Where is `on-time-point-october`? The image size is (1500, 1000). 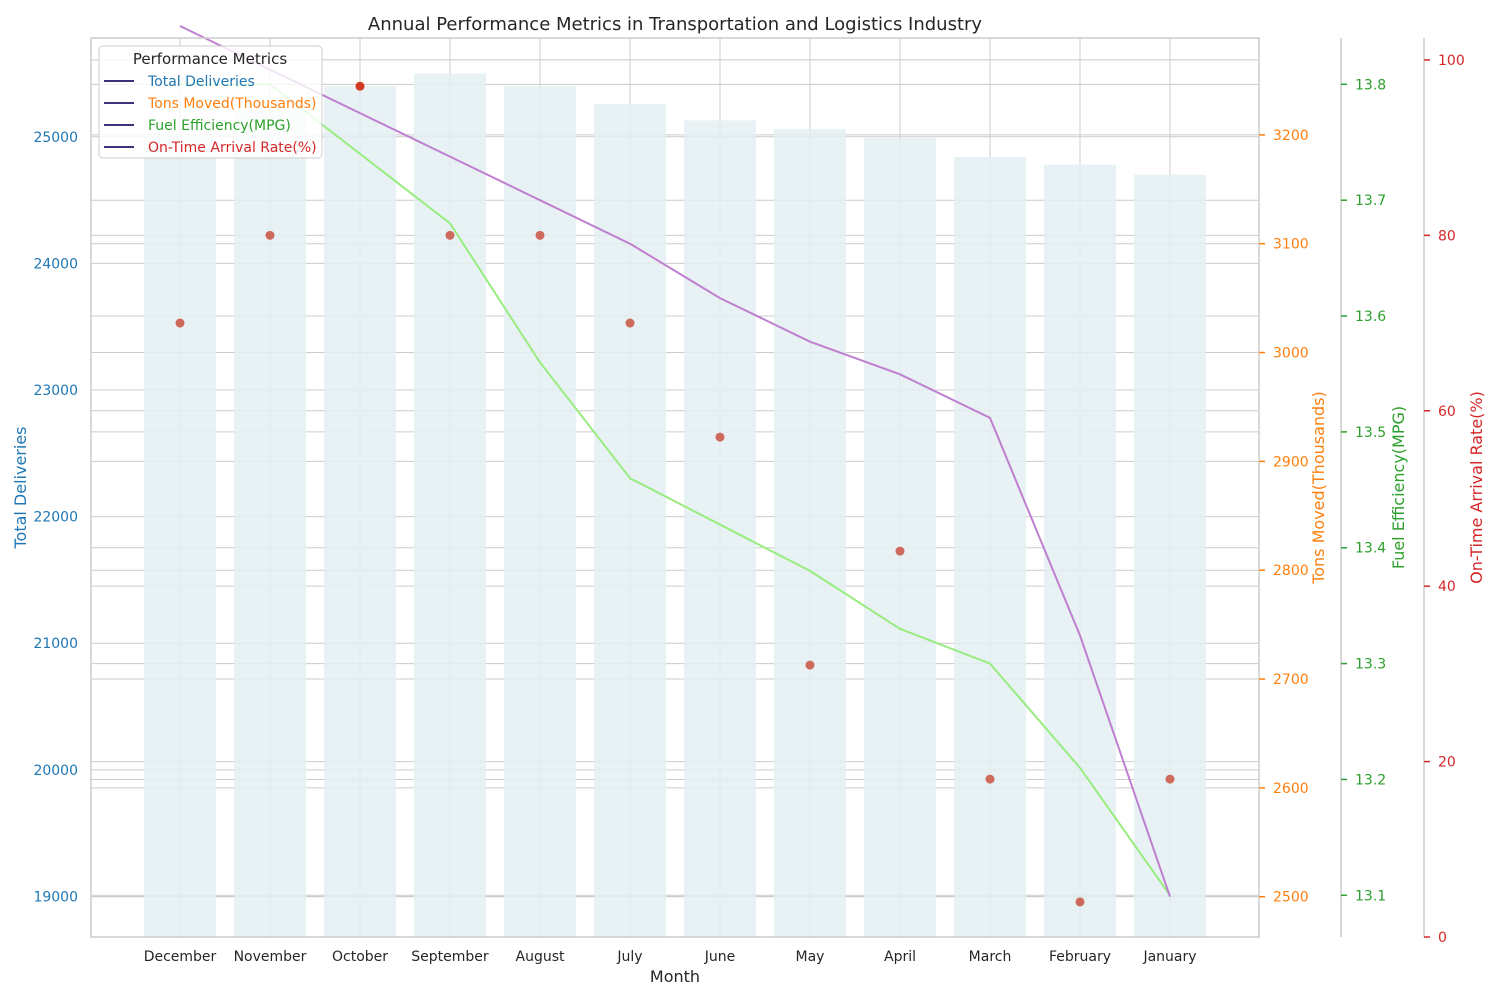 on-time-point-october is located at coordinates (360, 86).